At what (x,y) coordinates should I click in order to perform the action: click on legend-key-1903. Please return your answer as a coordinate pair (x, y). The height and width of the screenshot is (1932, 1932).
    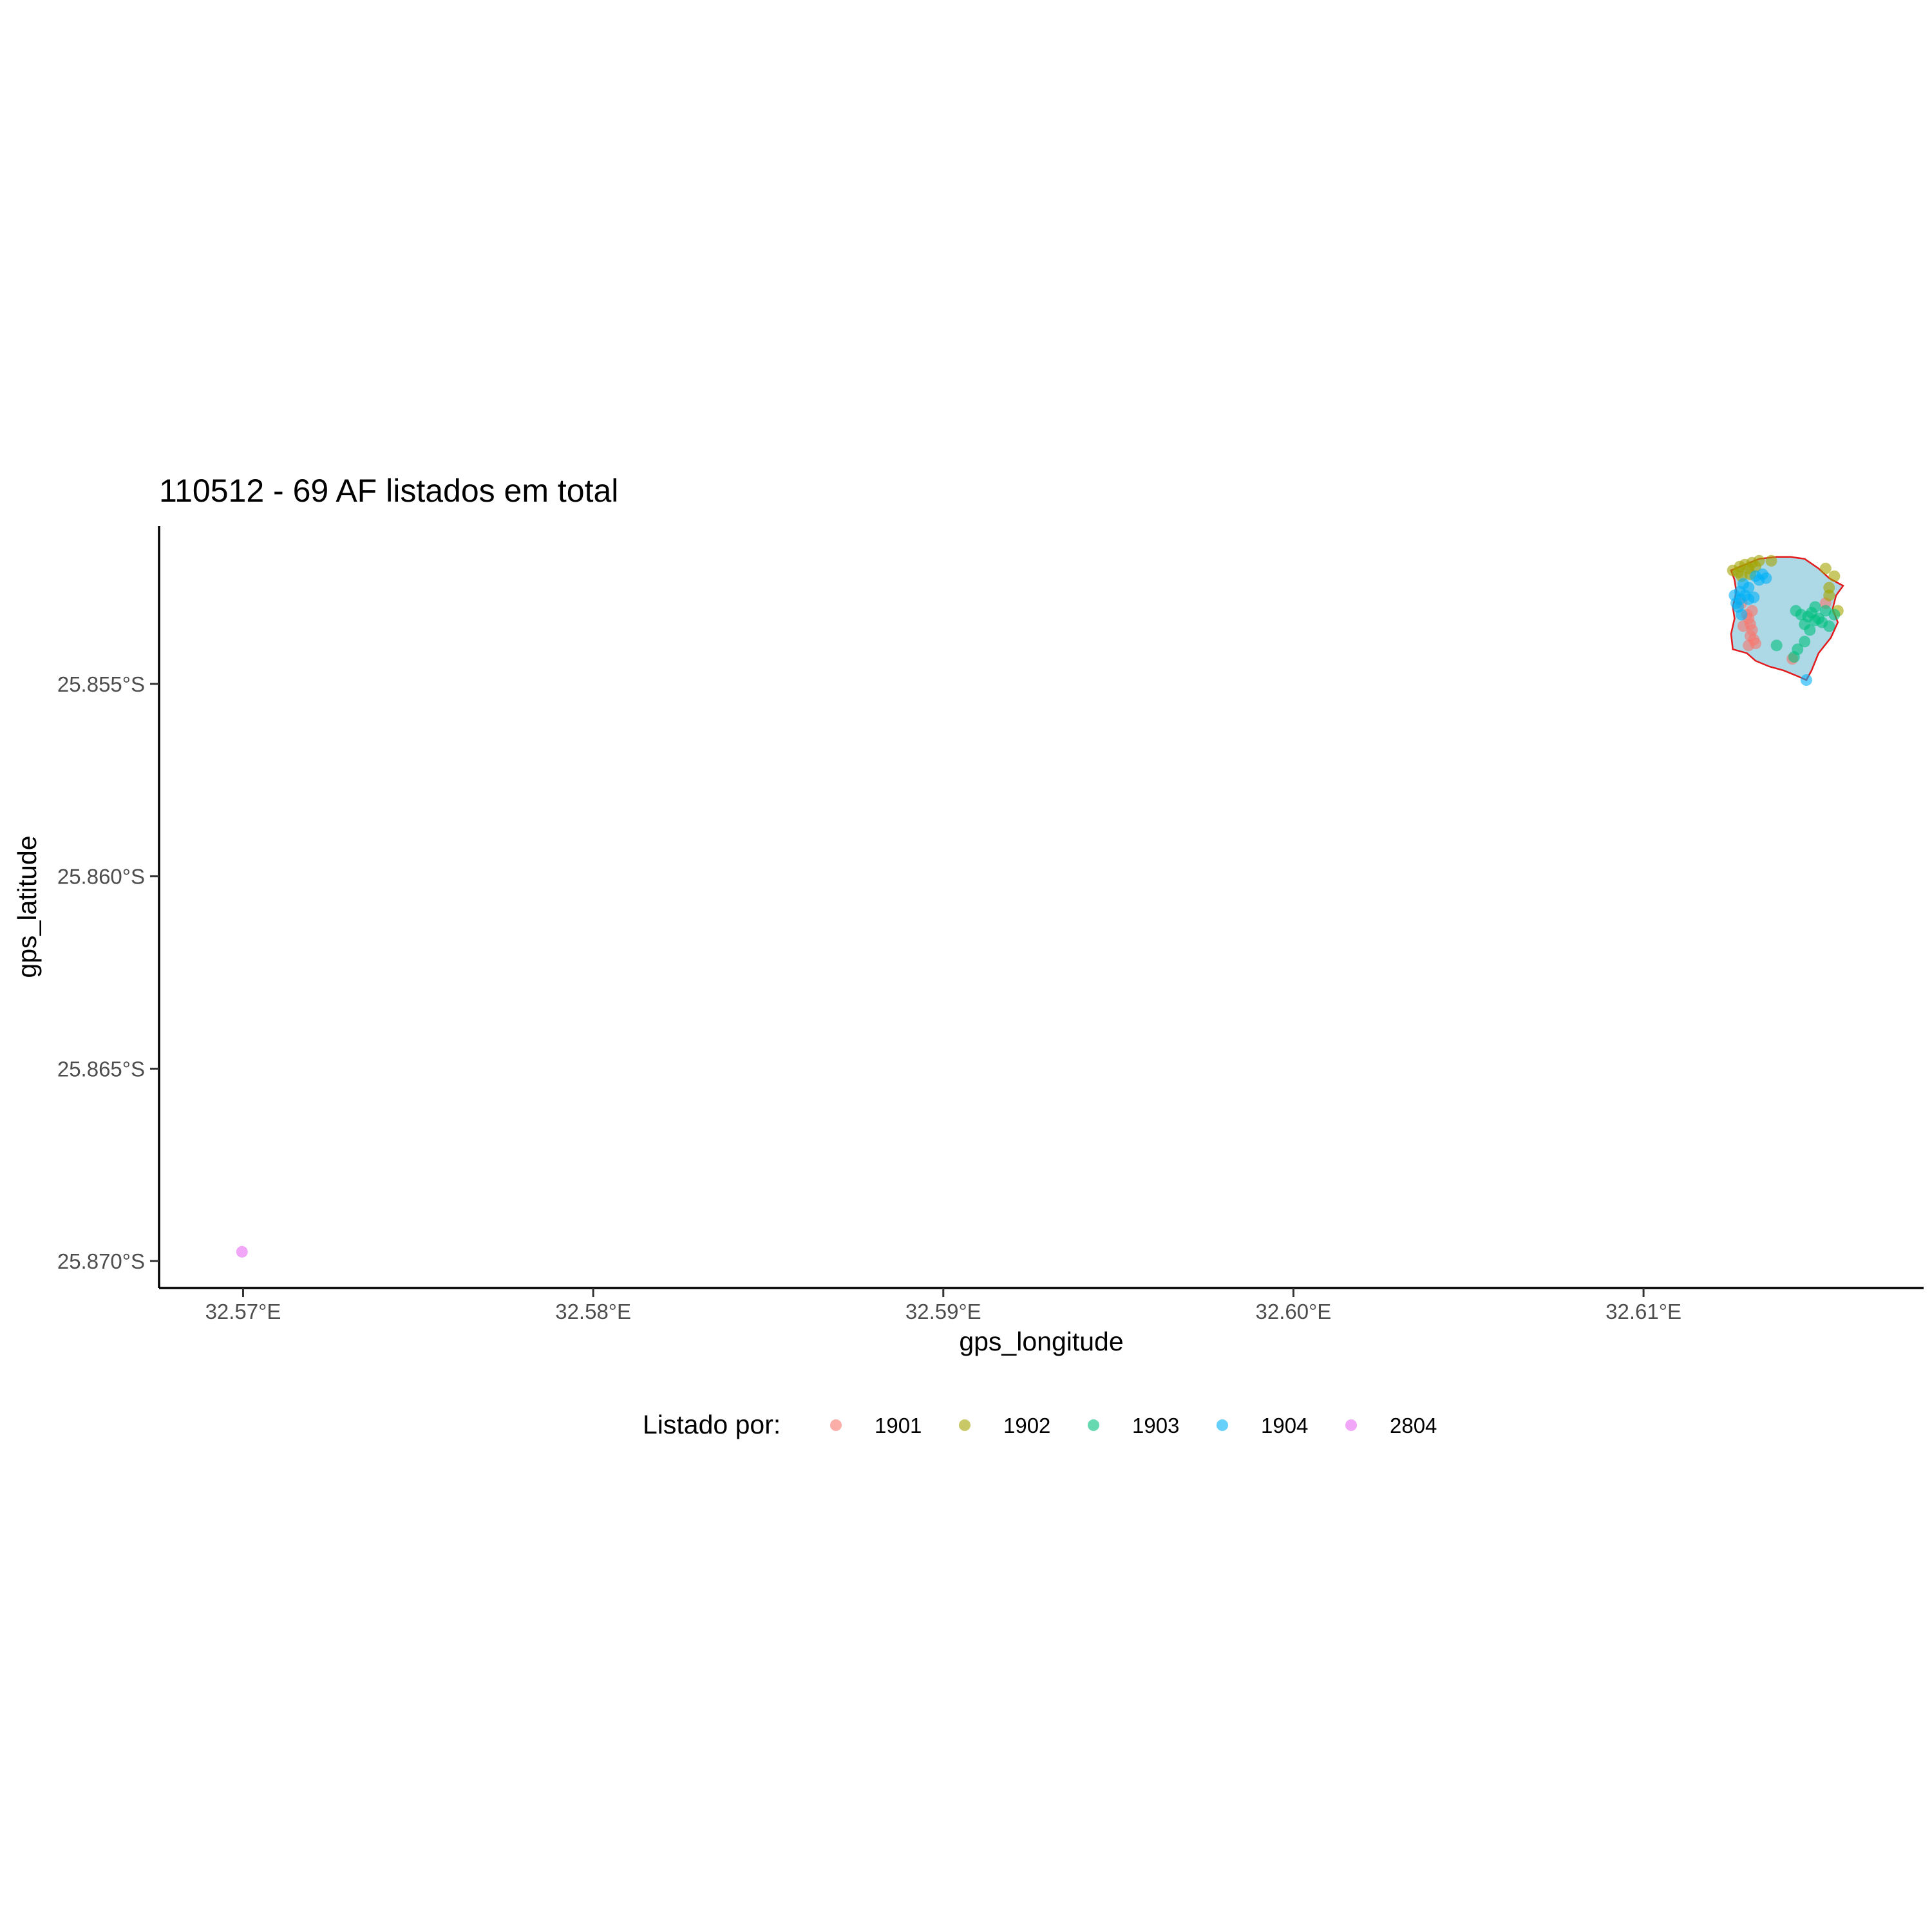
    Looking at the image, I should click on (1093, 1425).